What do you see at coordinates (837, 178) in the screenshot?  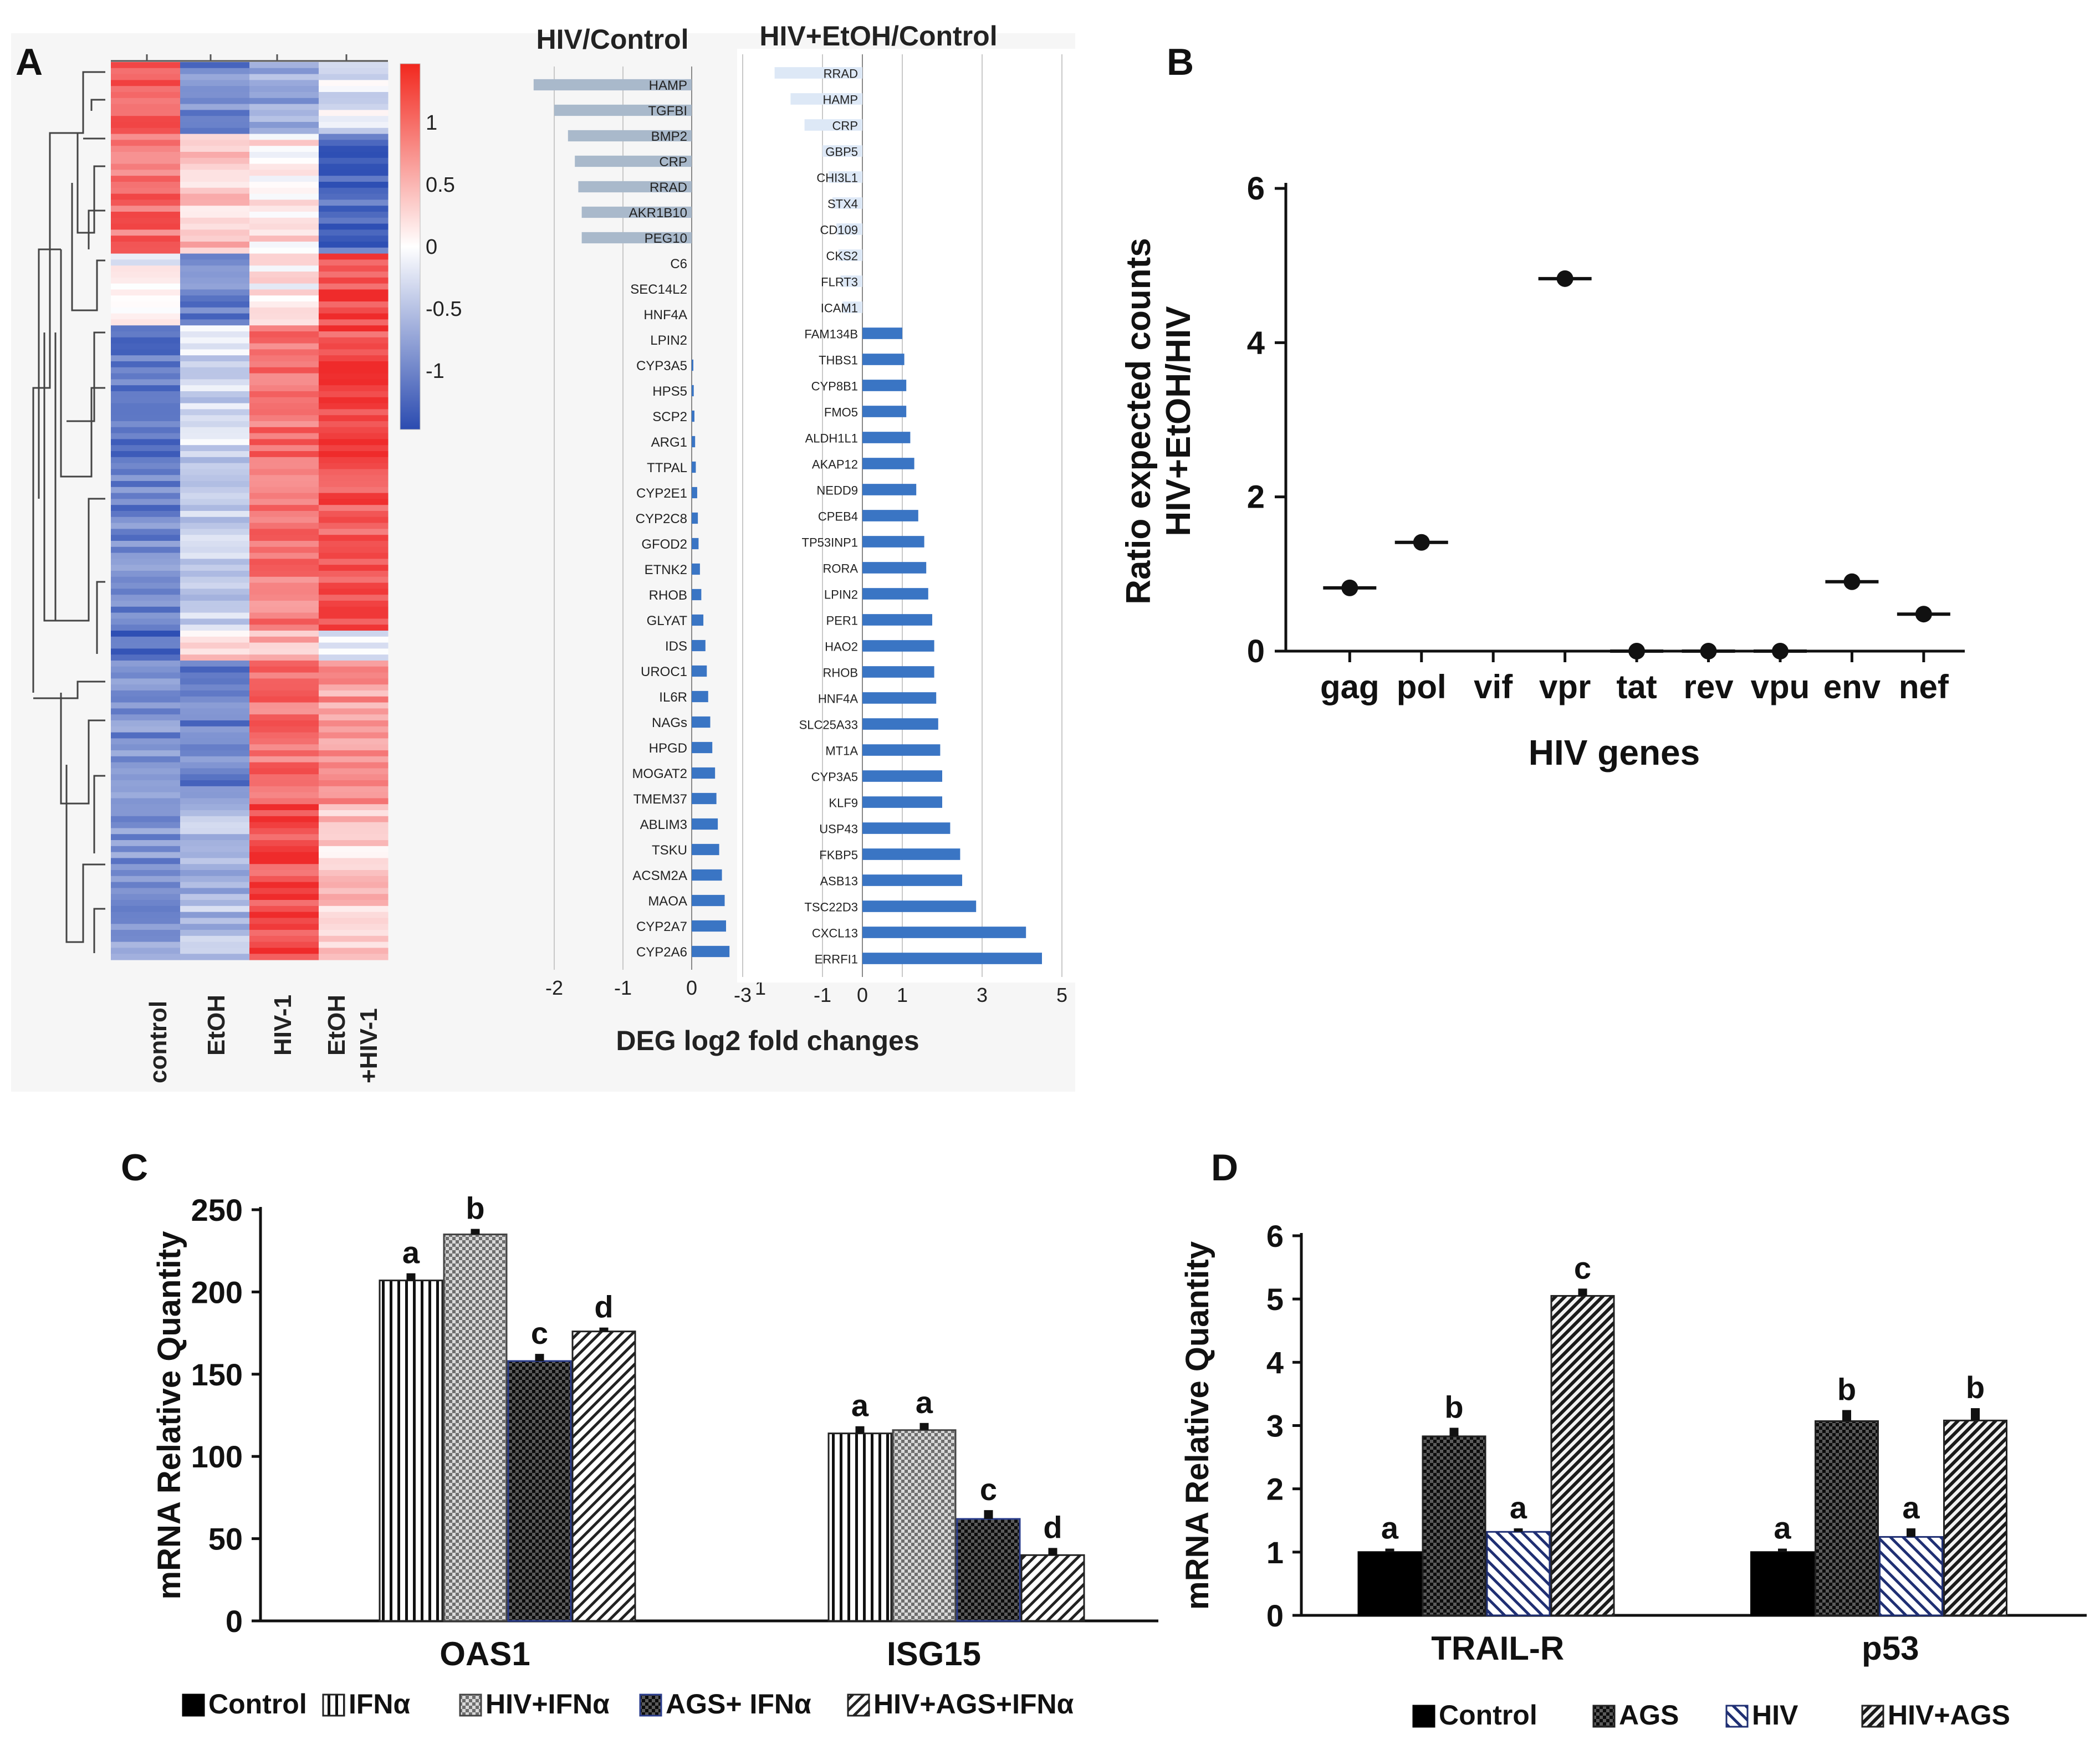 I see `deg-gene-label: CHI3L1` at bounding box center [837, 178].